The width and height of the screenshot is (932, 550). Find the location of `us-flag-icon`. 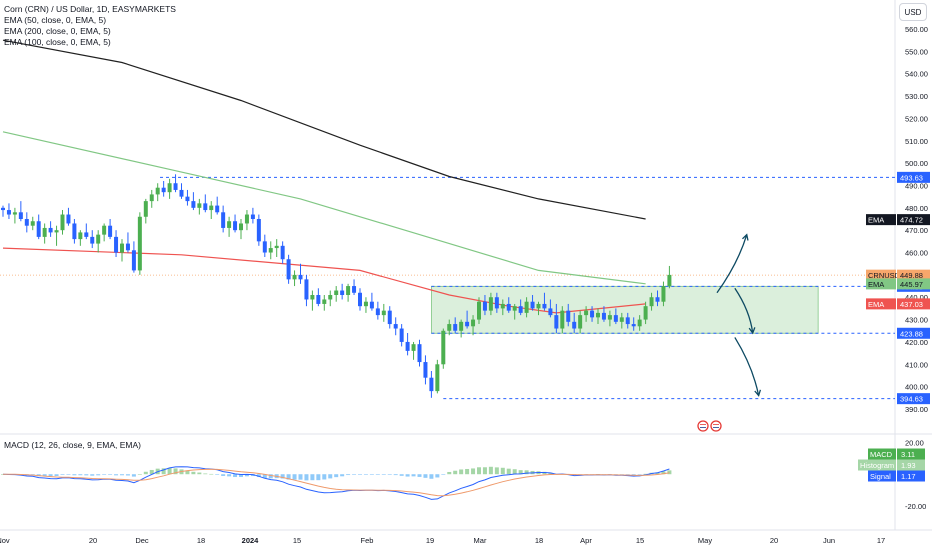

us-flag-icon is located at coordinates (716, 426).